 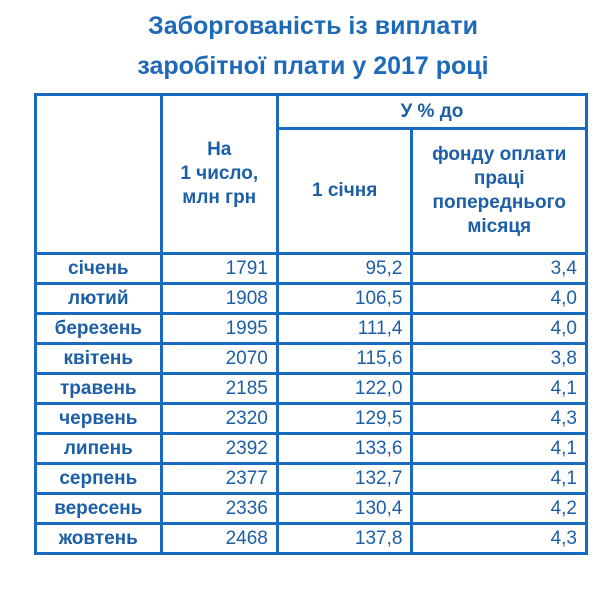 What do you see at coordinates (344, 298) in the screenshot?
I see `percent-jan-cell: 106,5` at bounding box center [344, 298].